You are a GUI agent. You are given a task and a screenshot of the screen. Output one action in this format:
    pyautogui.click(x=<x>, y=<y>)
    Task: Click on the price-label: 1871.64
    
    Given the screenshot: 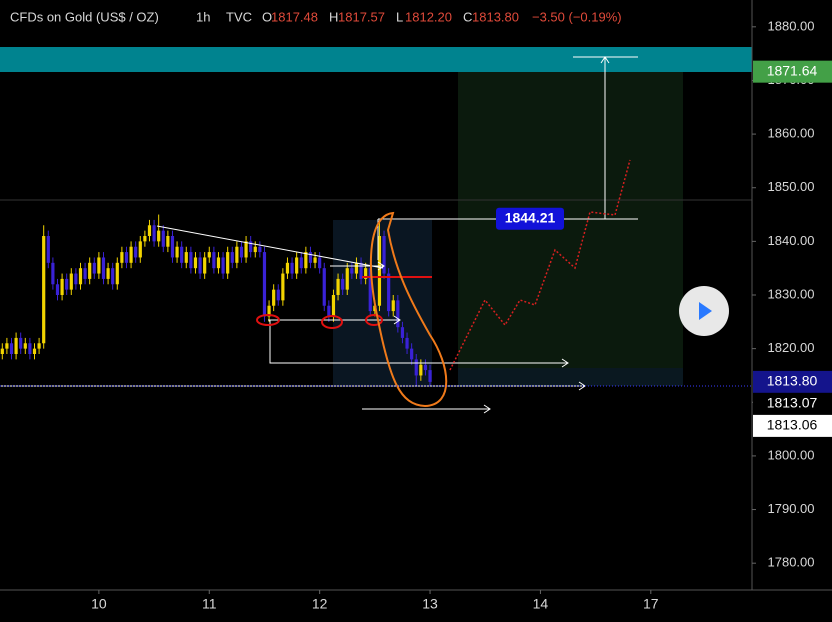 What is the action you would take?
    pyautogui.click(x=792, y=70)
    